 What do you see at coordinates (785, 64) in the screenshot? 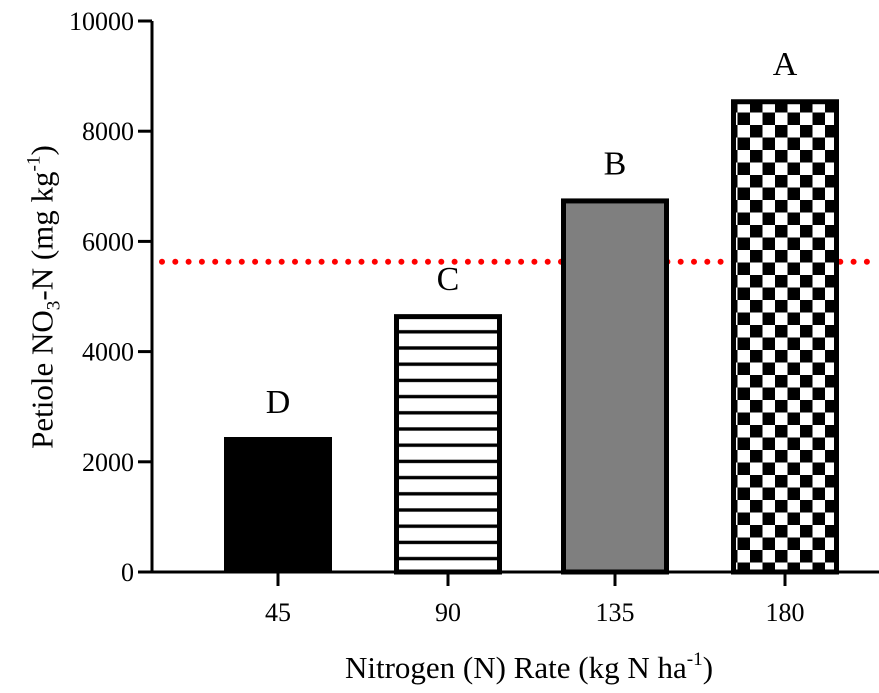
I see `significance-letter-A: A` at bounding box center [785, 64].